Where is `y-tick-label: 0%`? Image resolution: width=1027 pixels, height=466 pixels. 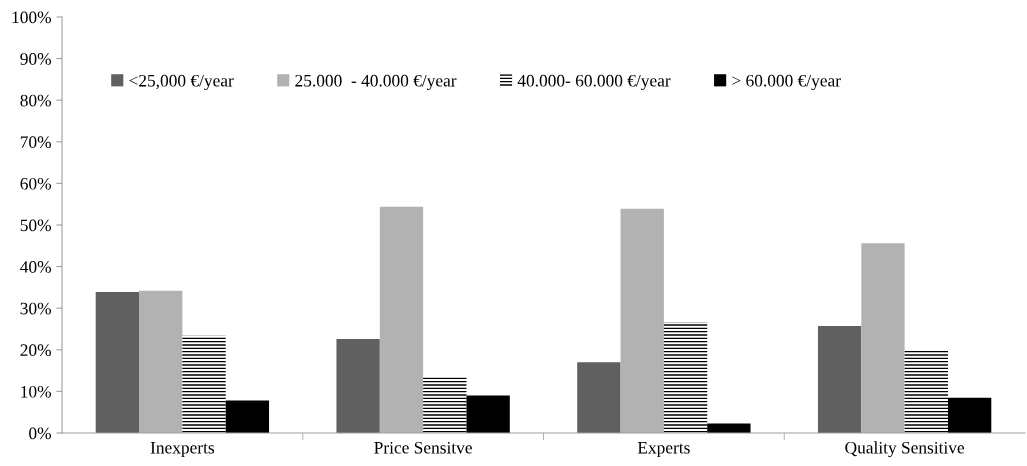
y-tick-label: 0% is located at coordinates (40, 433).